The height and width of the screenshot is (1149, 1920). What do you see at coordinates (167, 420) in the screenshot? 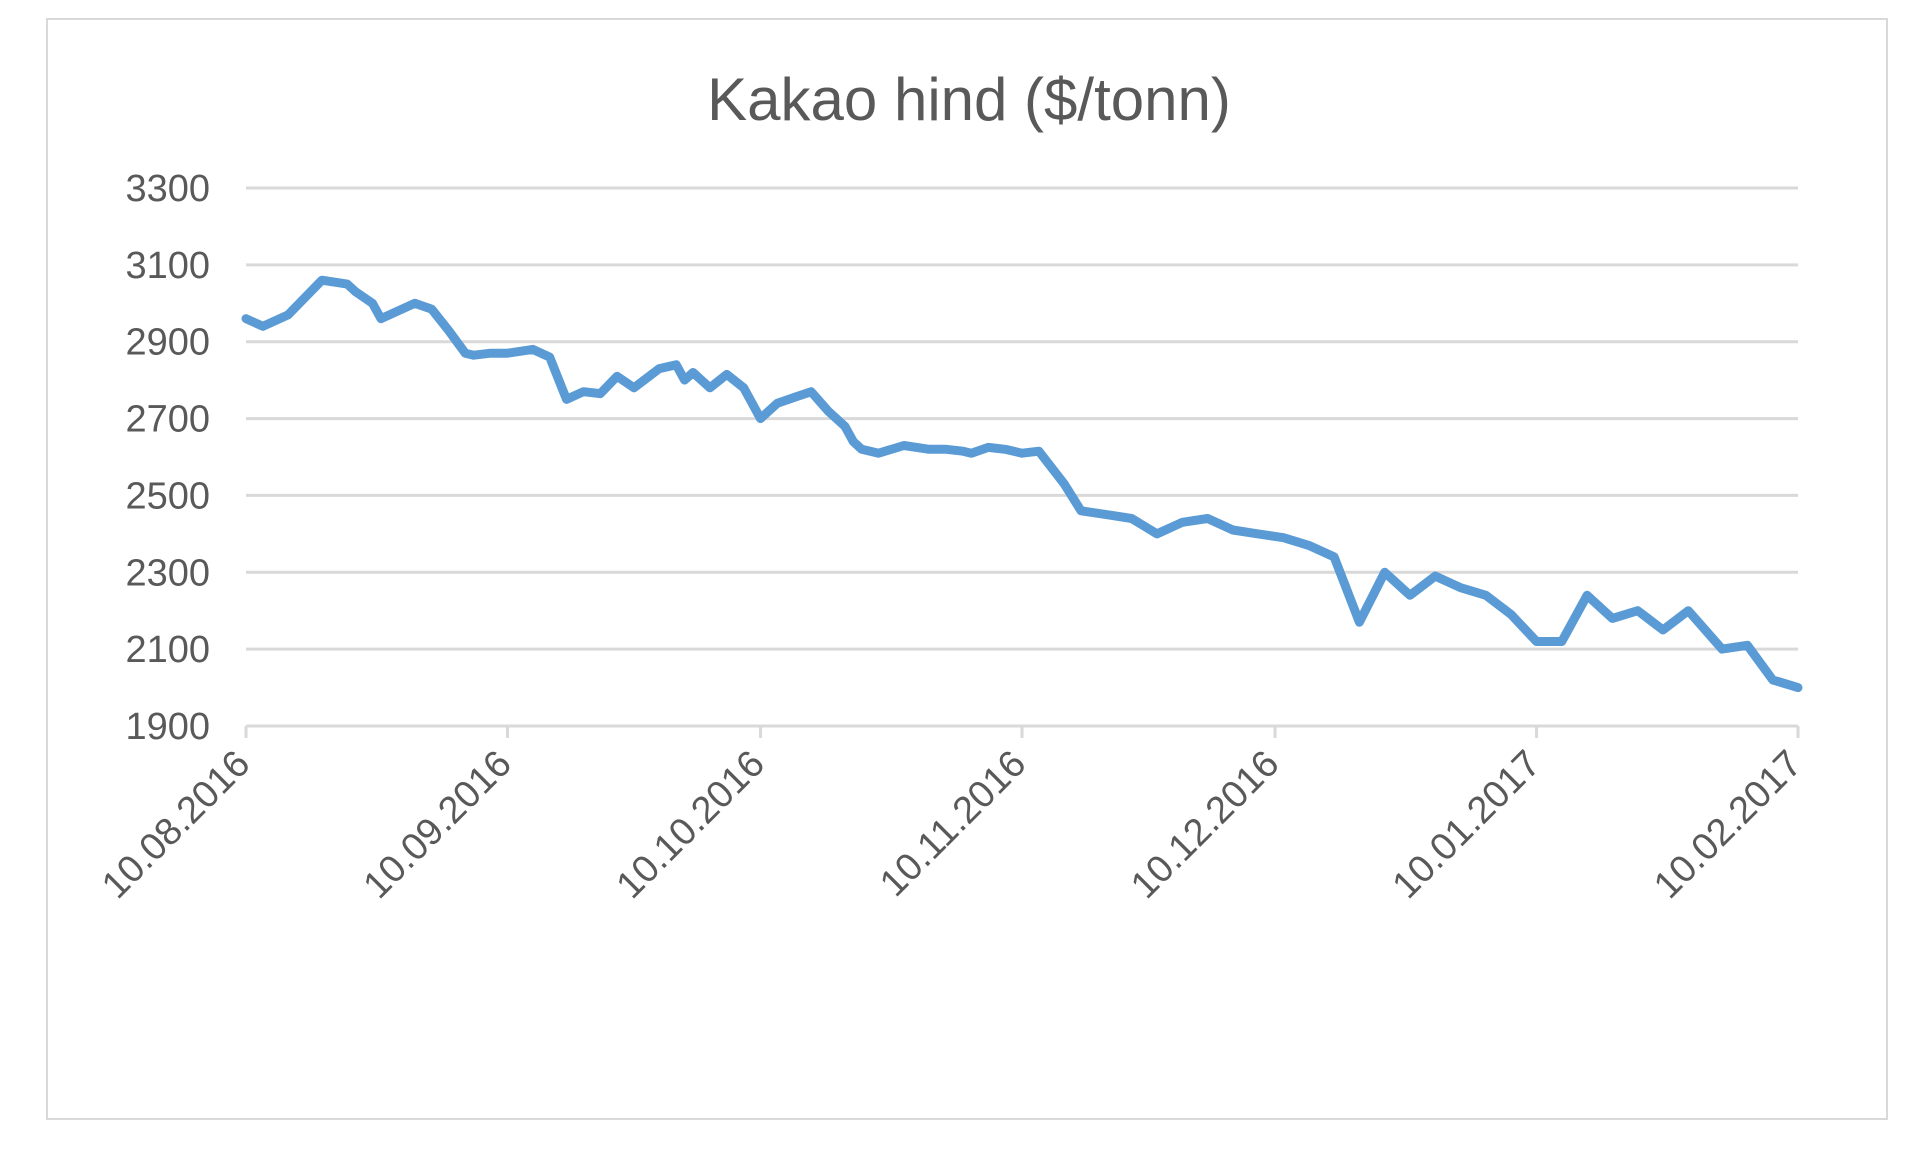
I see `y-tick-label: 2700` at bounding box center [167, 420].